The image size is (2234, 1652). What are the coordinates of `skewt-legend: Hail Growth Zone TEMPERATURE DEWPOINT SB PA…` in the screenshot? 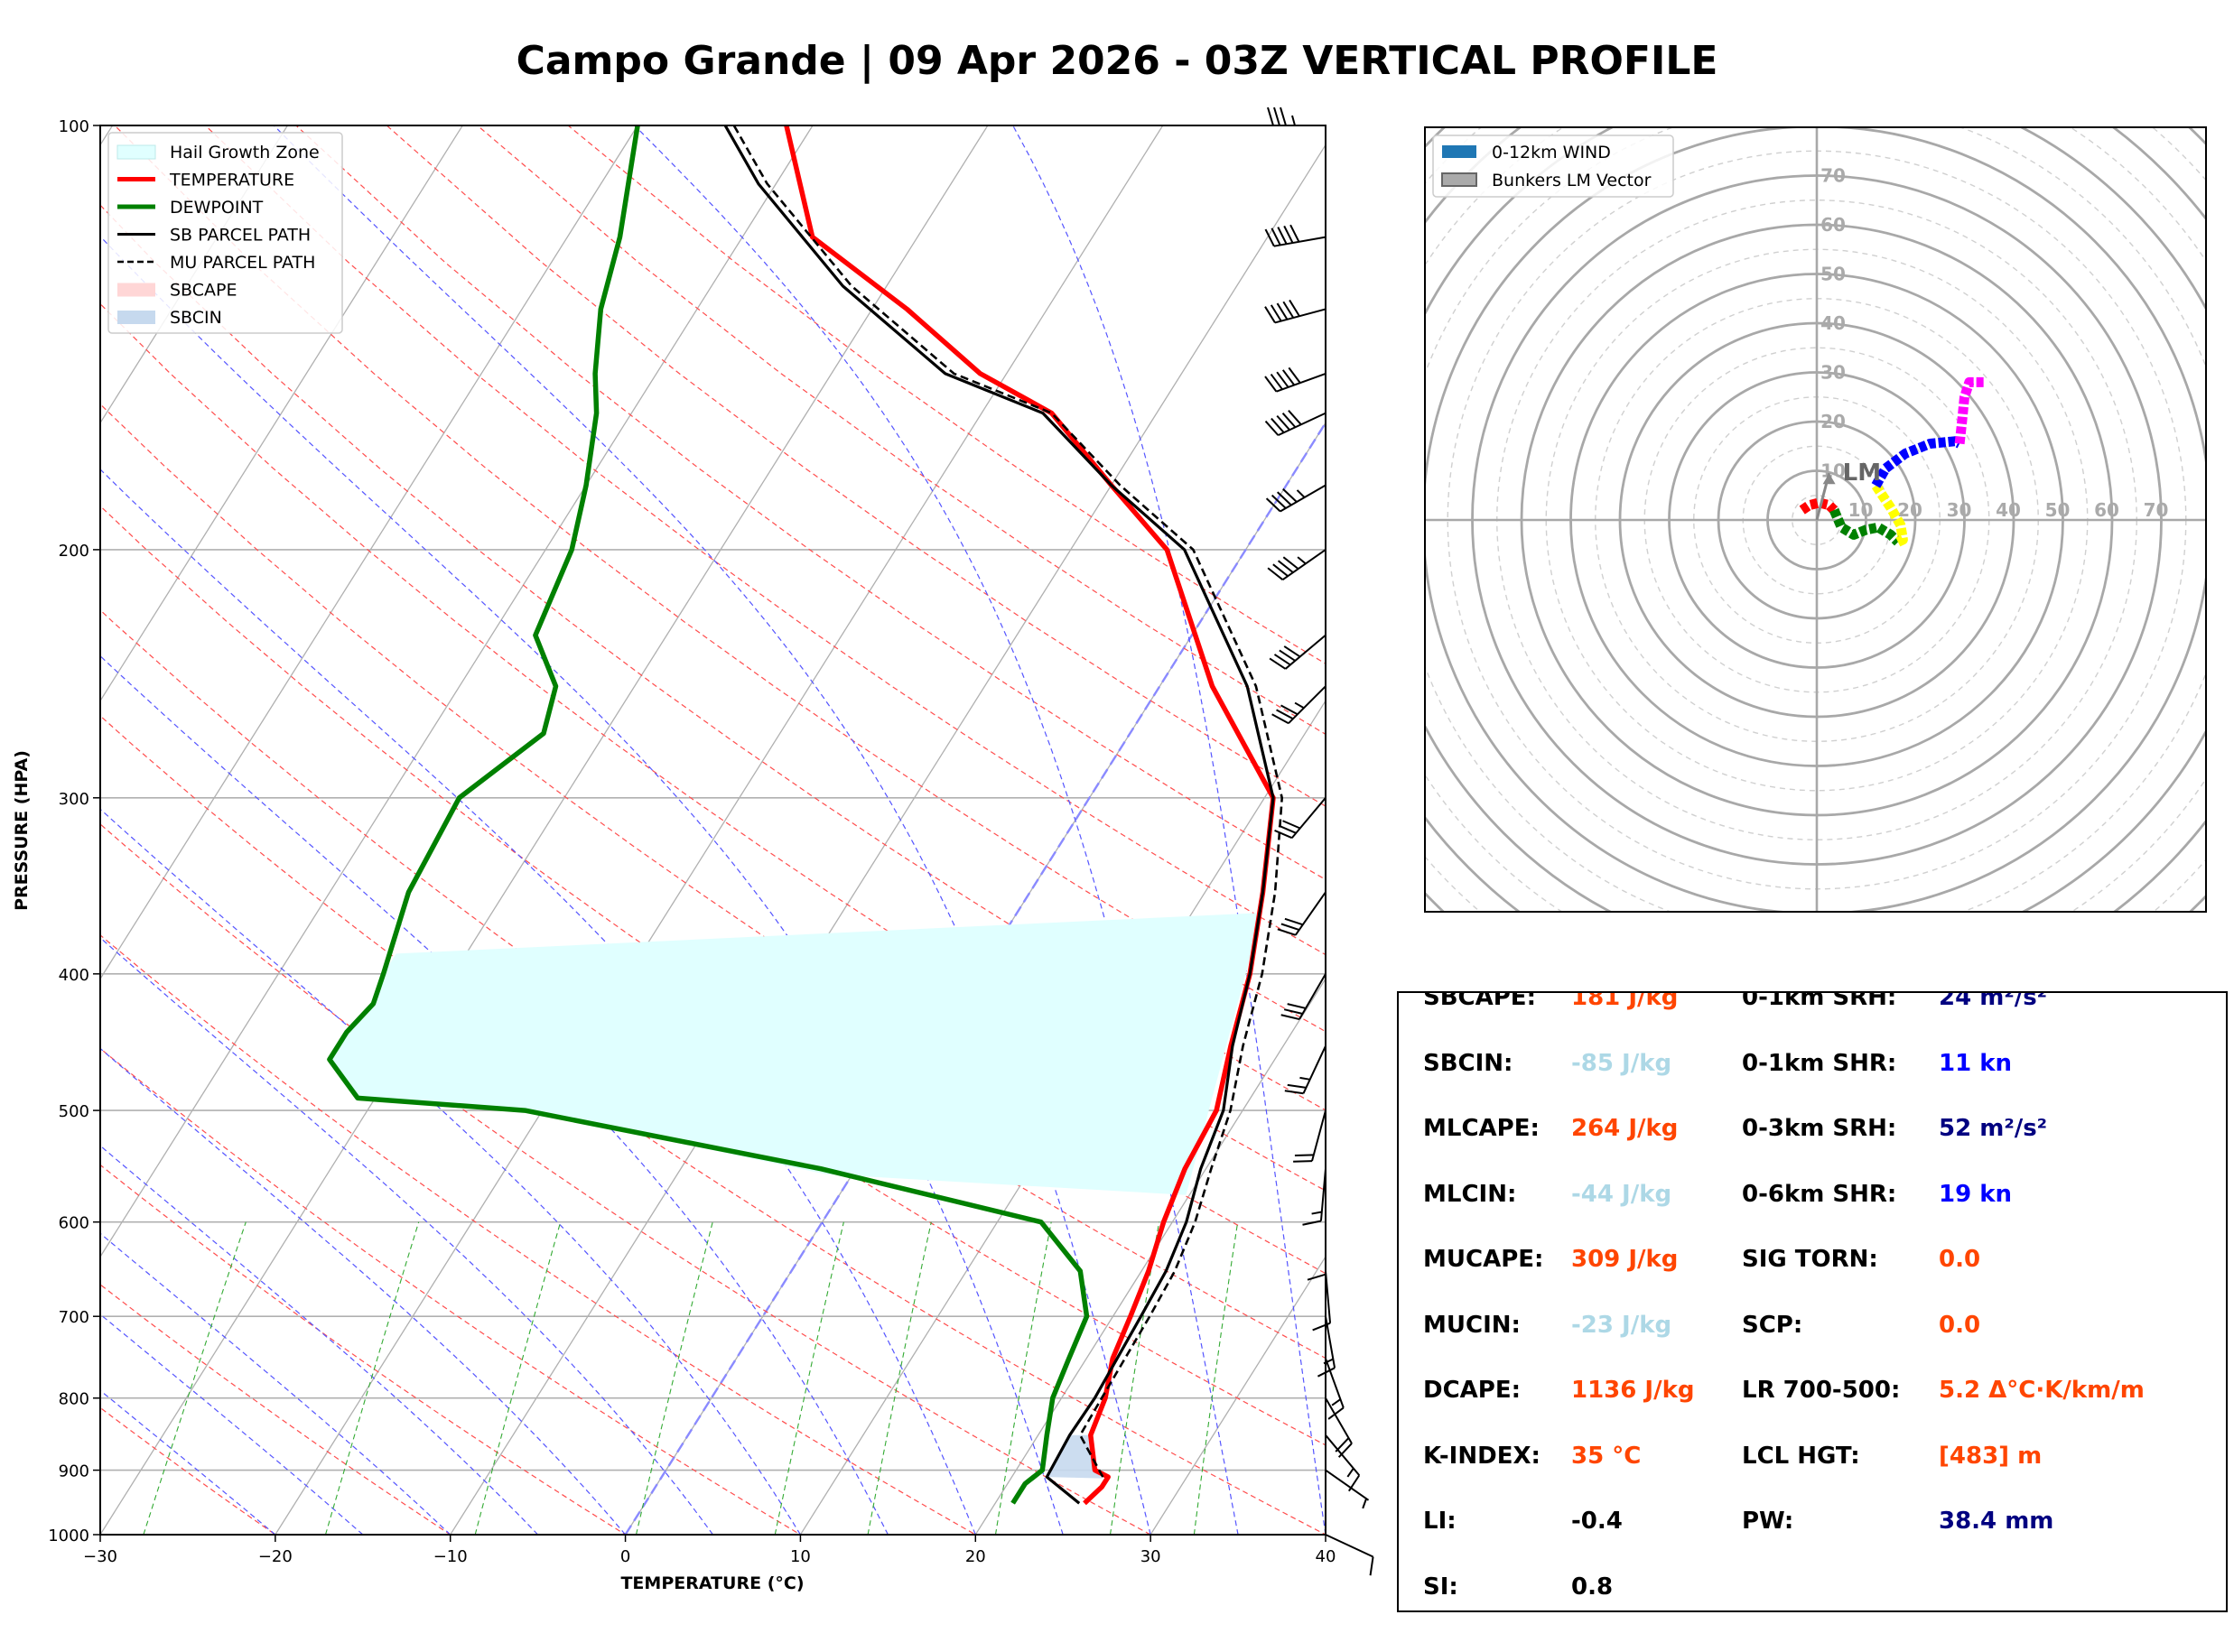 It's located at (225, 233).